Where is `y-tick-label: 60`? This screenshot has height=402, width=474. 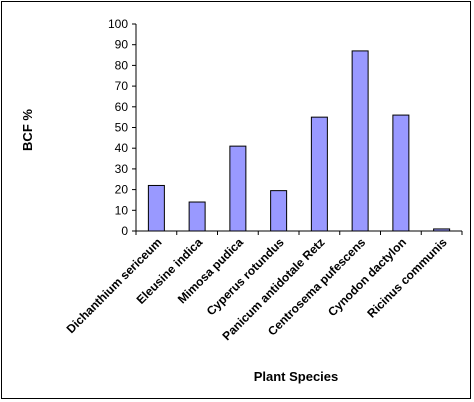 y-tick-label: 60 is located at coordinates (122, 107).